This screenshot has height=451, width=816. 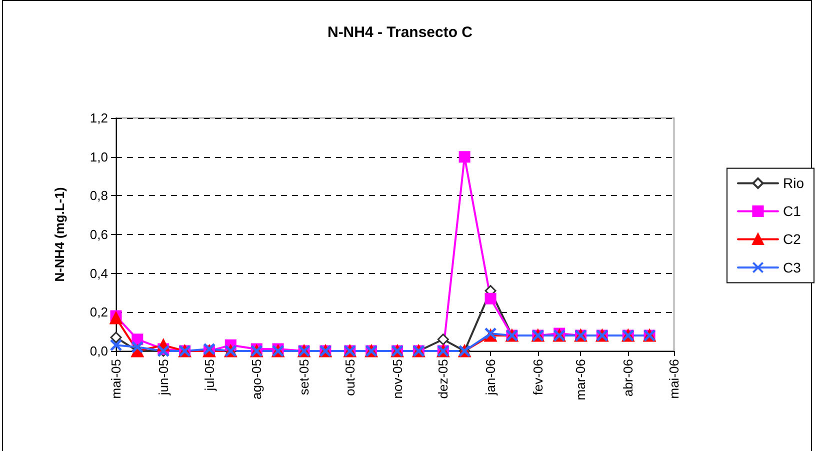 What do you see at coordinates (304, 377) in the screenshot?
I see `x-tick-label: set-05` at bounding box center [304, 377].